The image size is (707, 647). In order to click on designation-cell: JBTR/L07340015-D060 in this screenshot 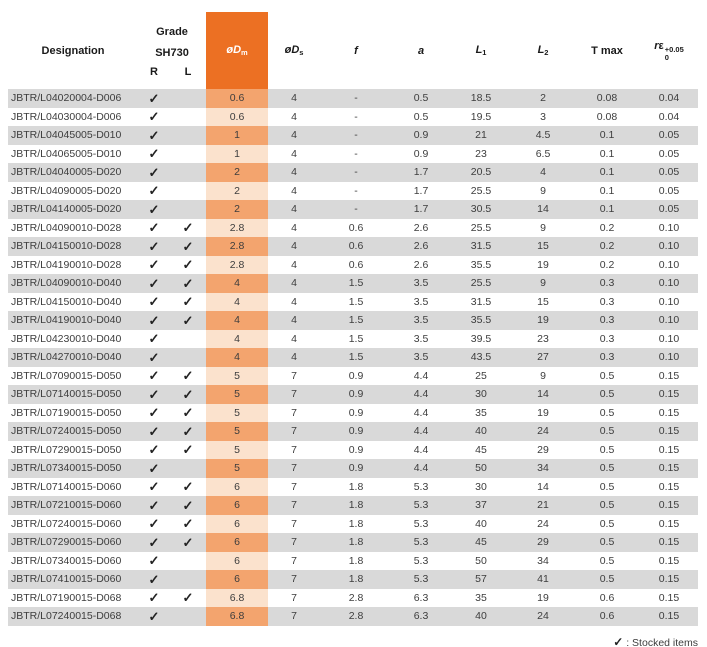, I will do `click(66, 560)`.